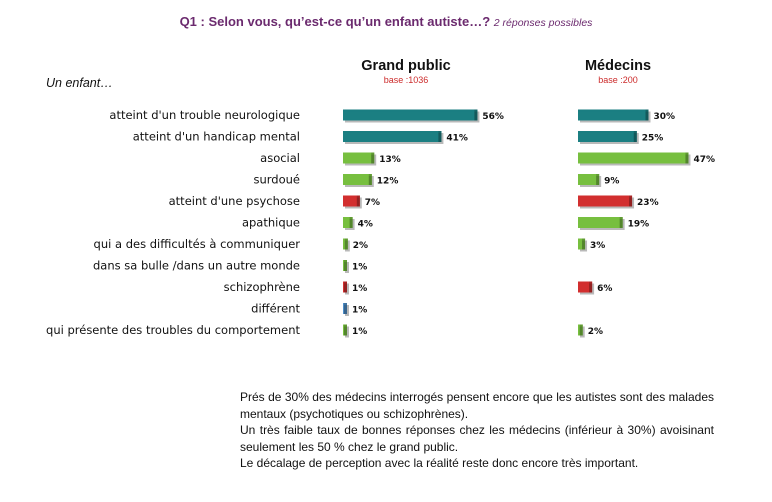  Describe the element at coordinates (493, 117) in the screenshot. I see `data-label: 56%` at that location.